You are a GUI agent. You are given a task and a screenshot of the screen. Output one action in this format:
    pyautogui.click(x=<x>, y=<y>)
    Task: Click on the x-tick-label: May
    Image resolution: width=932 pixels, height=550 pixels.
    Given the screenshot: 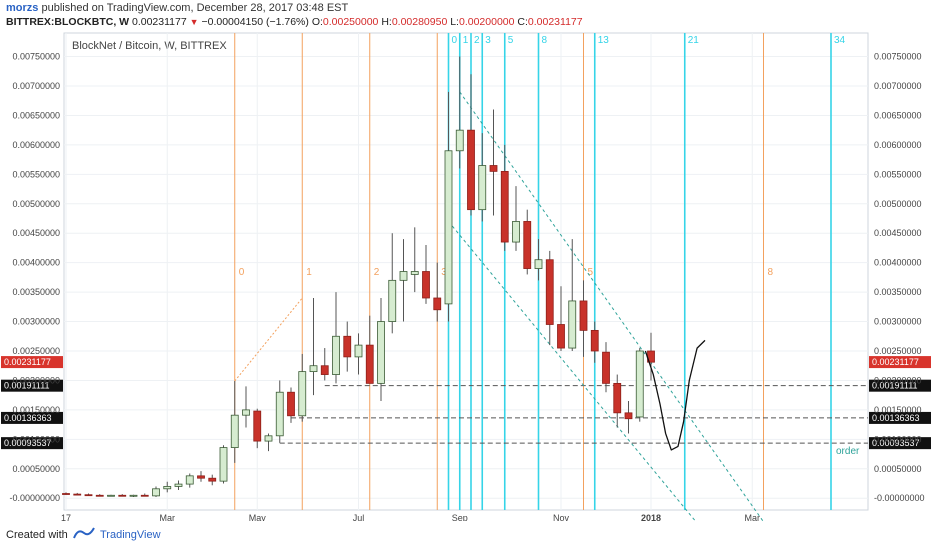 What is the action you would take?
    pyautogui.click(x=258, y=517)
    